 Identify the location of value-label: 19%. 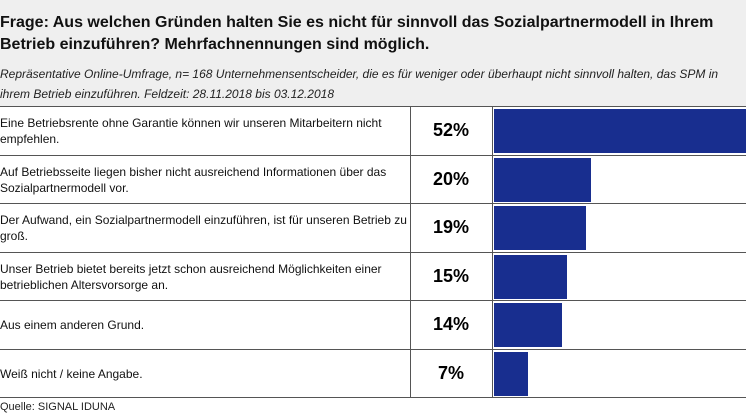
(451, 227).